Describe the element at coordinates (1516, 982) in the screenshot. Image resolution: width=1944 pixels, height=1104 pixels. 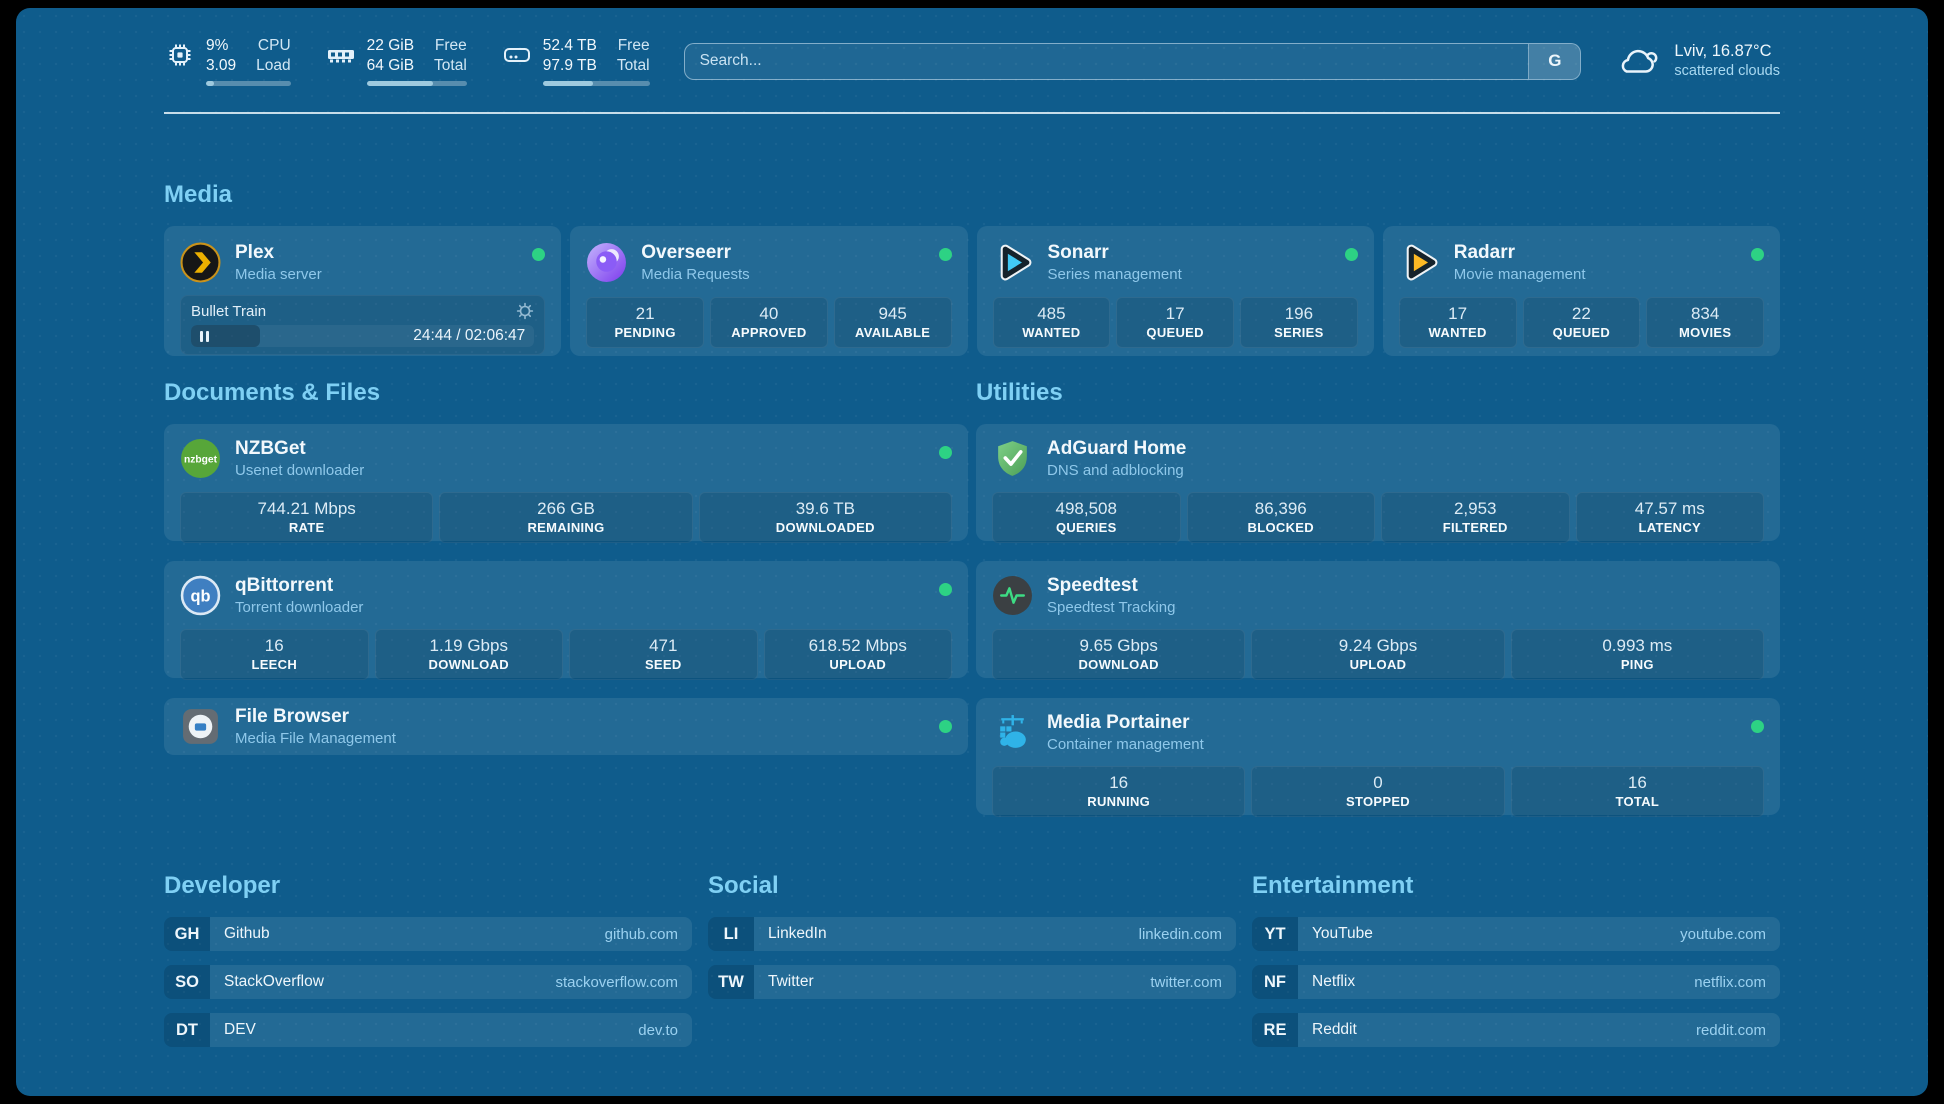
I see `link-row-netflix: NF Netflix netflix.com` at that location.